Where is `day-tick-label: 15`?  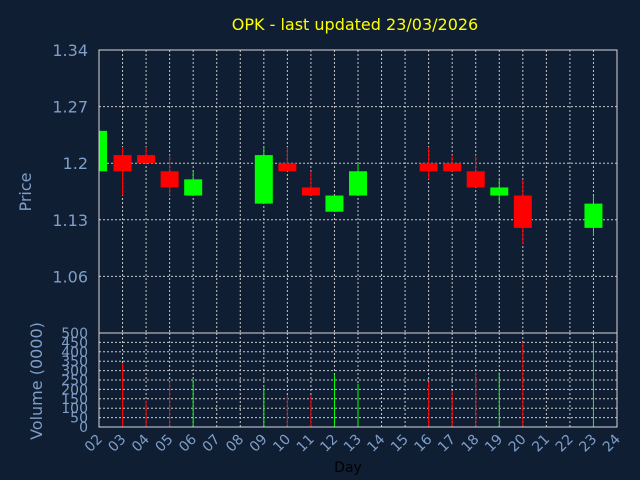 day-tick-label: 15 is located at coordinates (400, 444).